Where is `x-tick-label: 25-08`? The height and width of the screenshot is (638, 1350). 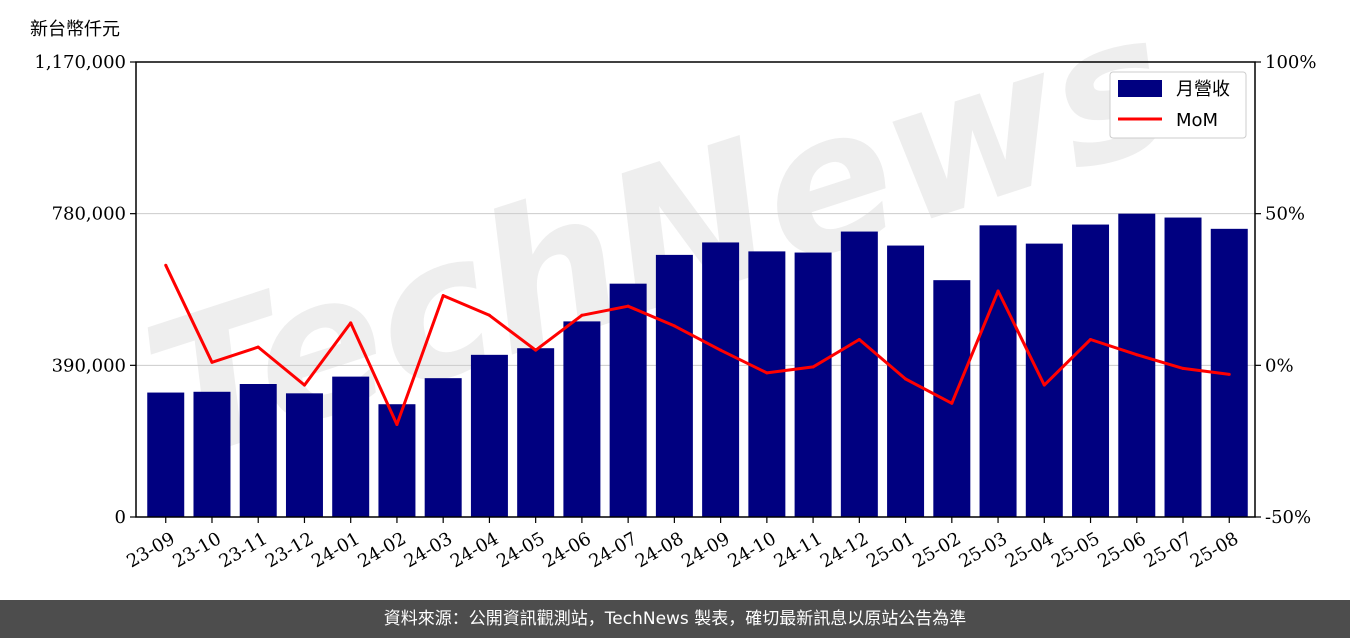
x-tick-label: 25-08 is located at coordinates (1214, 550).